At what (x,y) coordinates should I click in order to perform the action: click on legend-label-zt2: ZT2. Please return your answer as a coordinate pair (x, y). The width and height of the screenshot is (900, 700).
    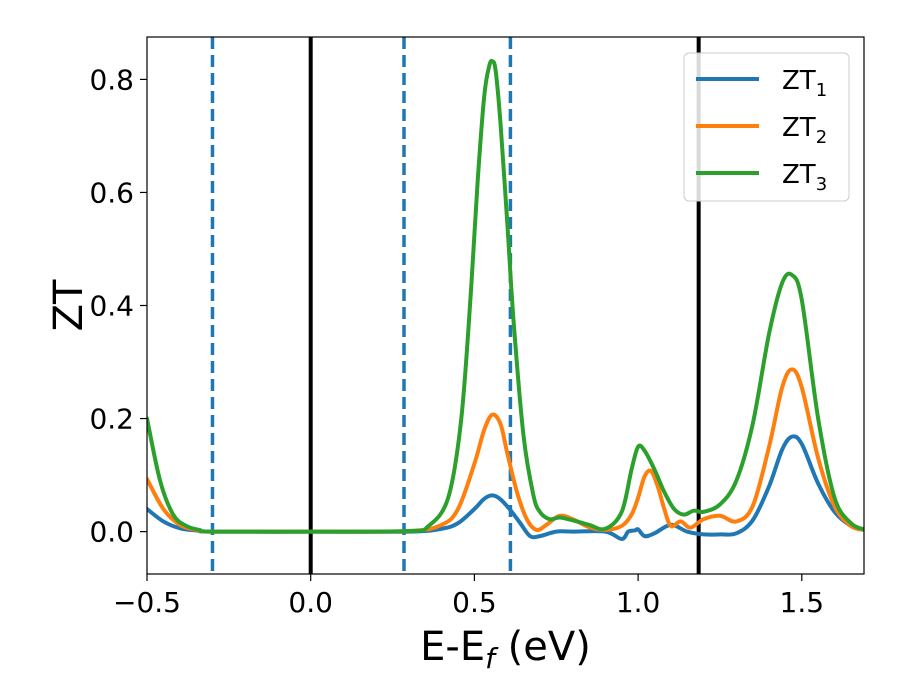
    Looking at the image, I should click on (804, 130).